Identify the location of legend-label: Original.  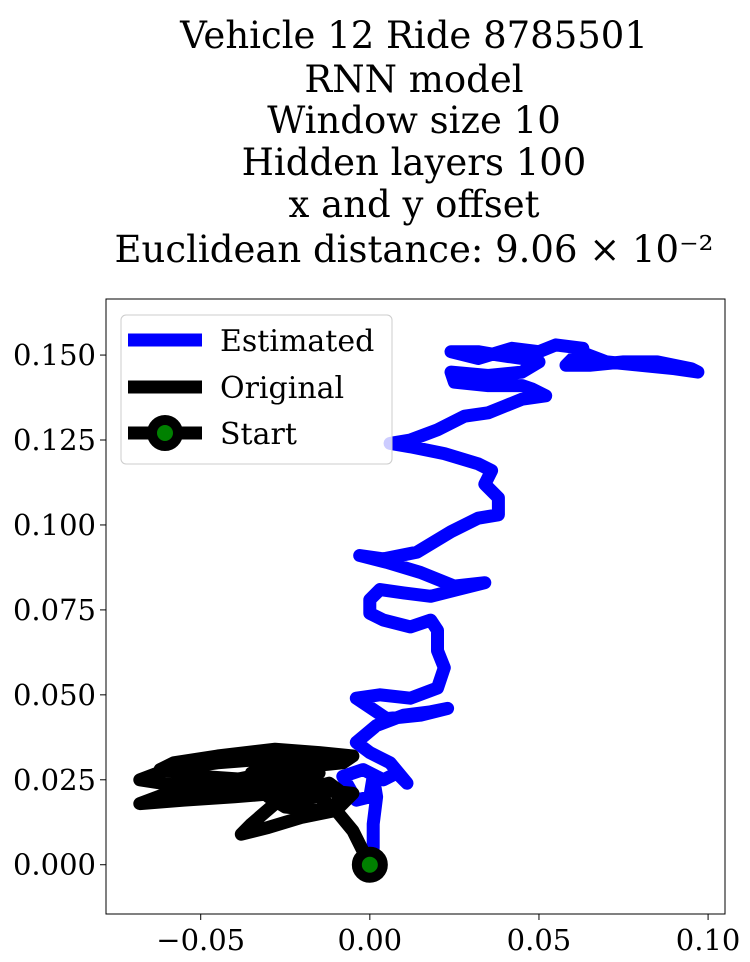
(282, 388).